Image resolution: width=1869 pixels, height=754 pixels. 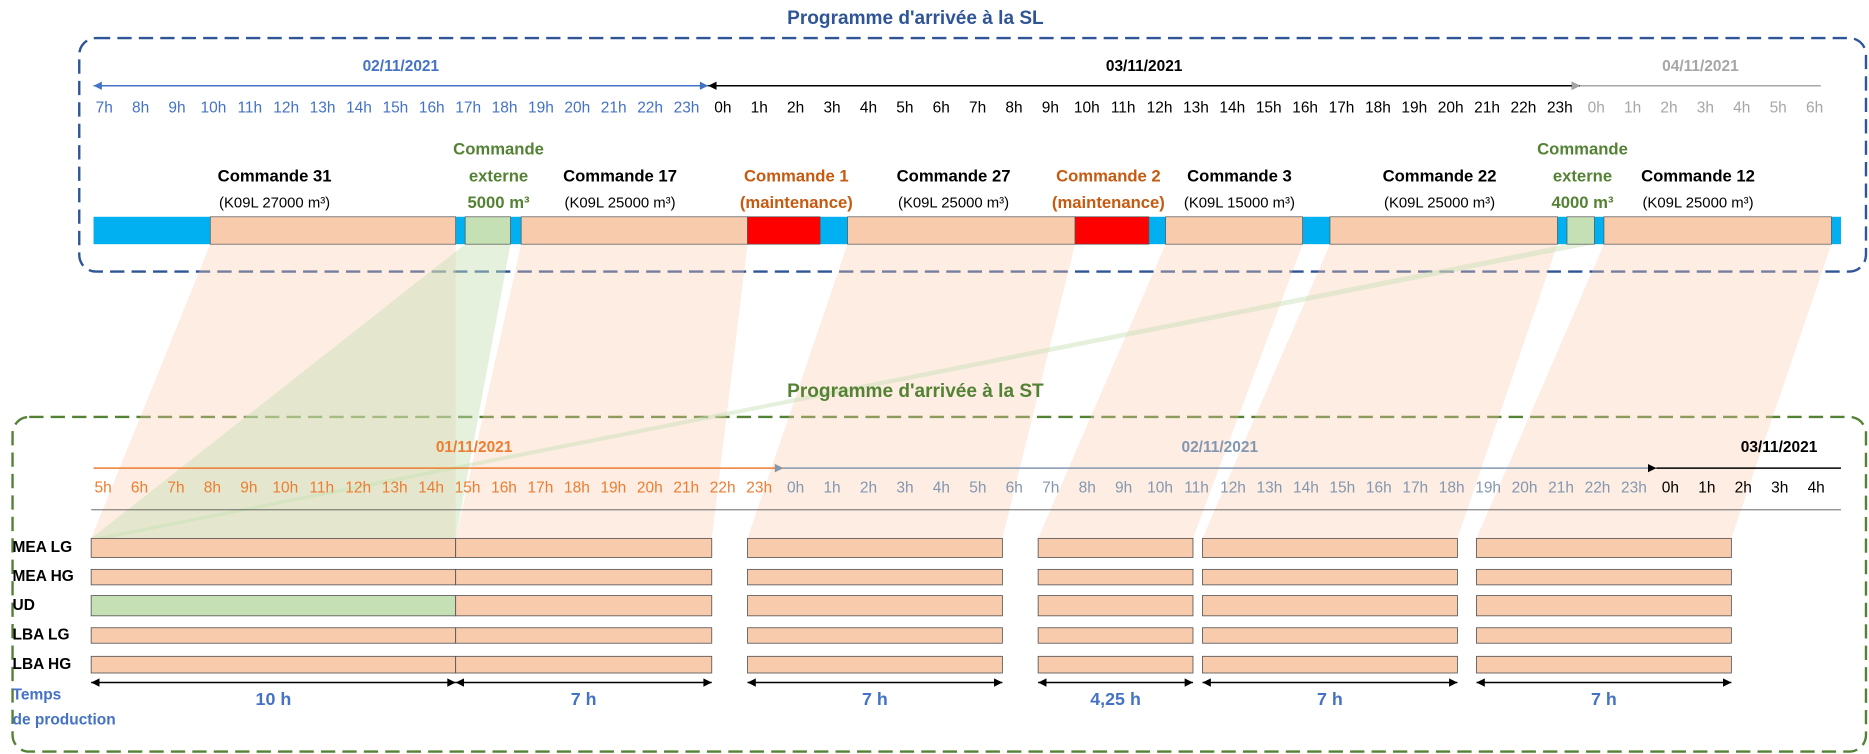 I want to click on hour-label: 10h, so click(x=285, y=487).